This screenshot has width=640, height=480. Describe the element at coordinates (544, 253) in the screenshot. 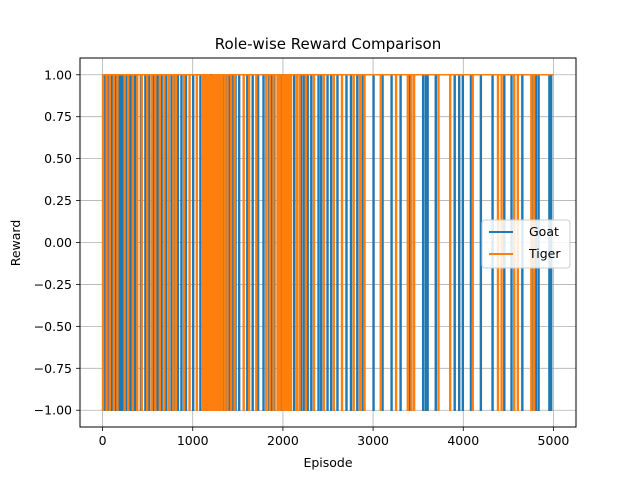

I see `legend-label-tiger: Tiger` at that location.